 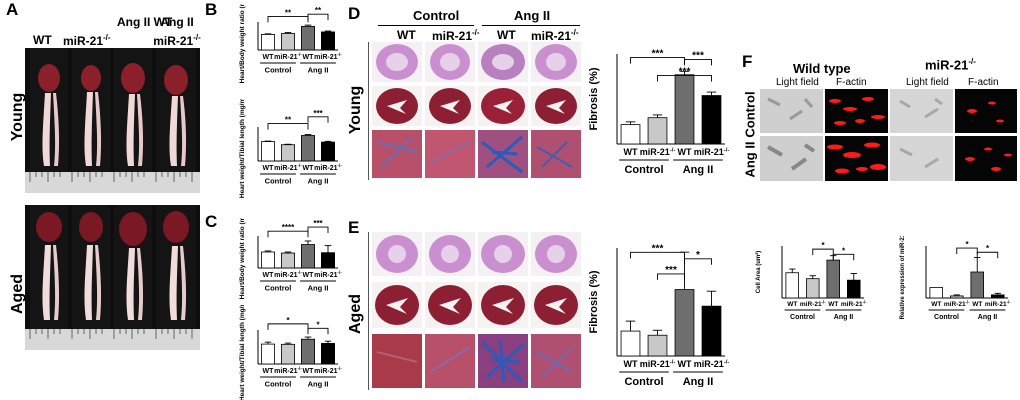 I want to click on y-axis-label: Relative expression of miR-21/U6, so click(x=903, y=277).